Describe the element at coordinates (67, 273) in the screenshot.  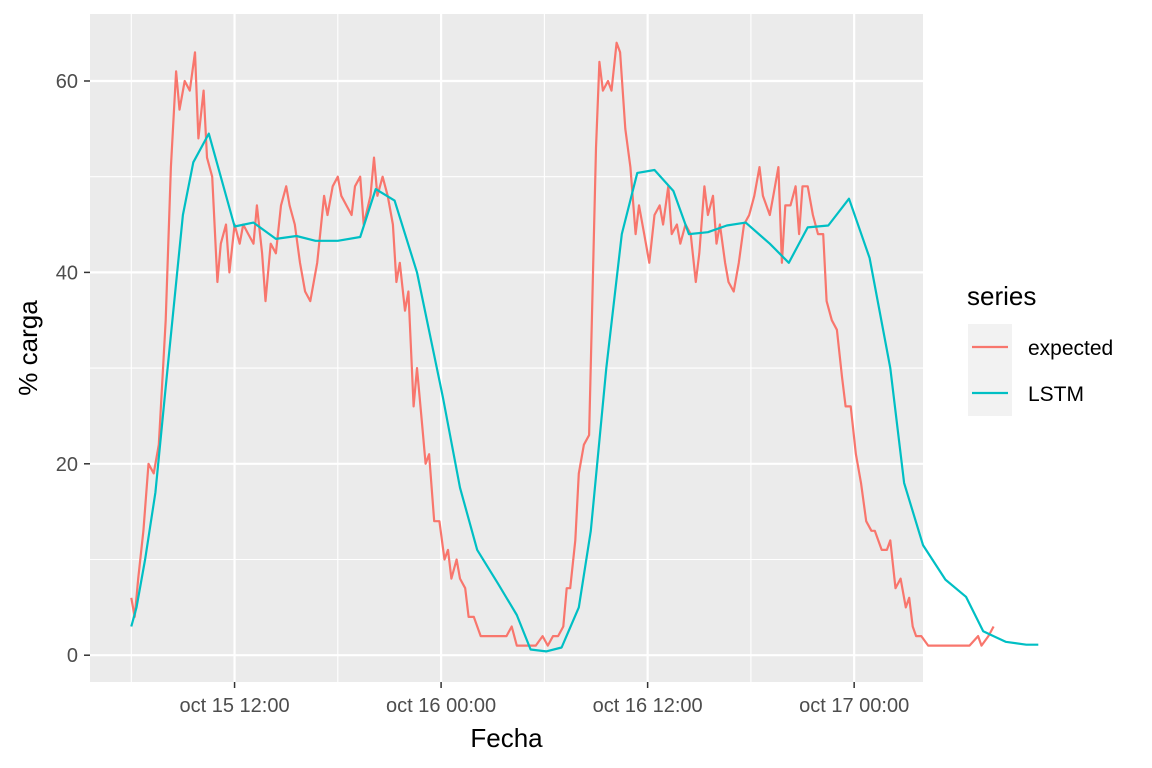
I see `y-tick-label: 40` at that location.